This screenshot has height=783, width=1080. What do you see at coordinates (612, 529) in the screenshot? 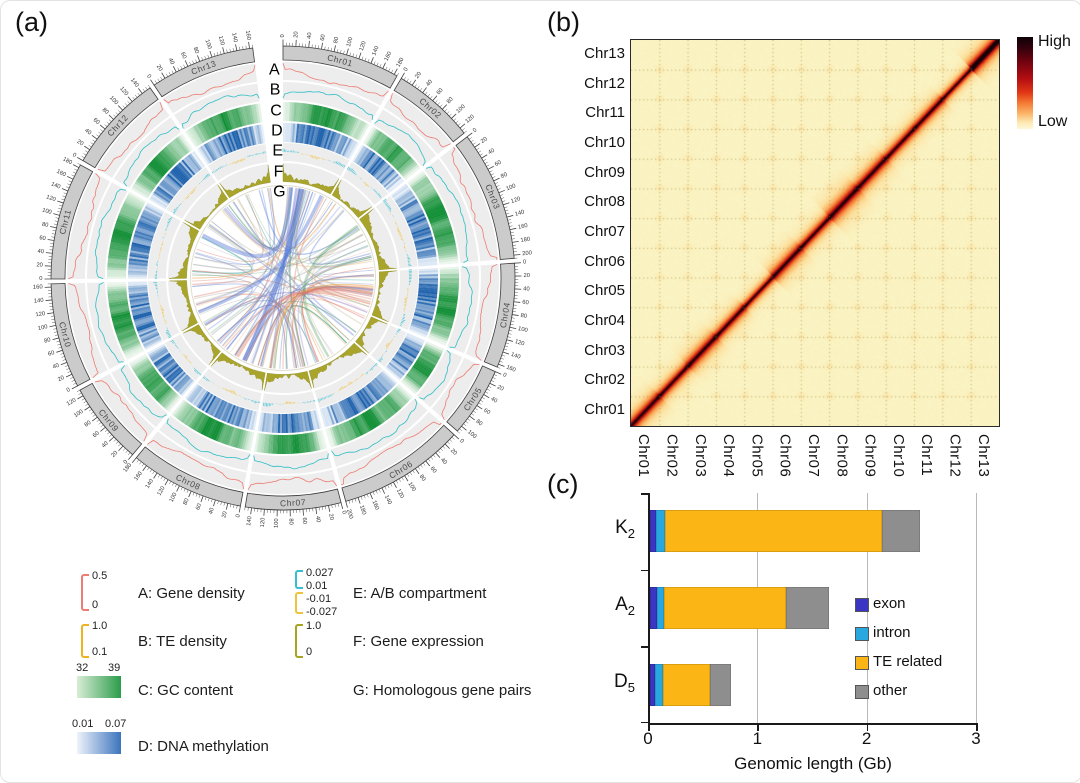
I see `category-label-k2: K2` at bounding box center [612, 529].